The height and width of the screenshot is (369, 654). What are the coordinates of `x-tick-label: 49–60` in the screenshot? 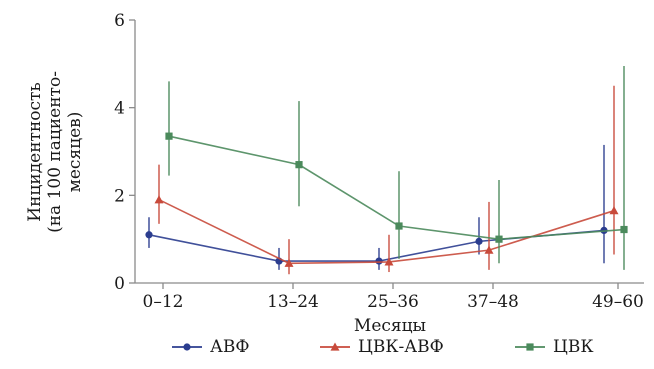 It's located at (618, 302).